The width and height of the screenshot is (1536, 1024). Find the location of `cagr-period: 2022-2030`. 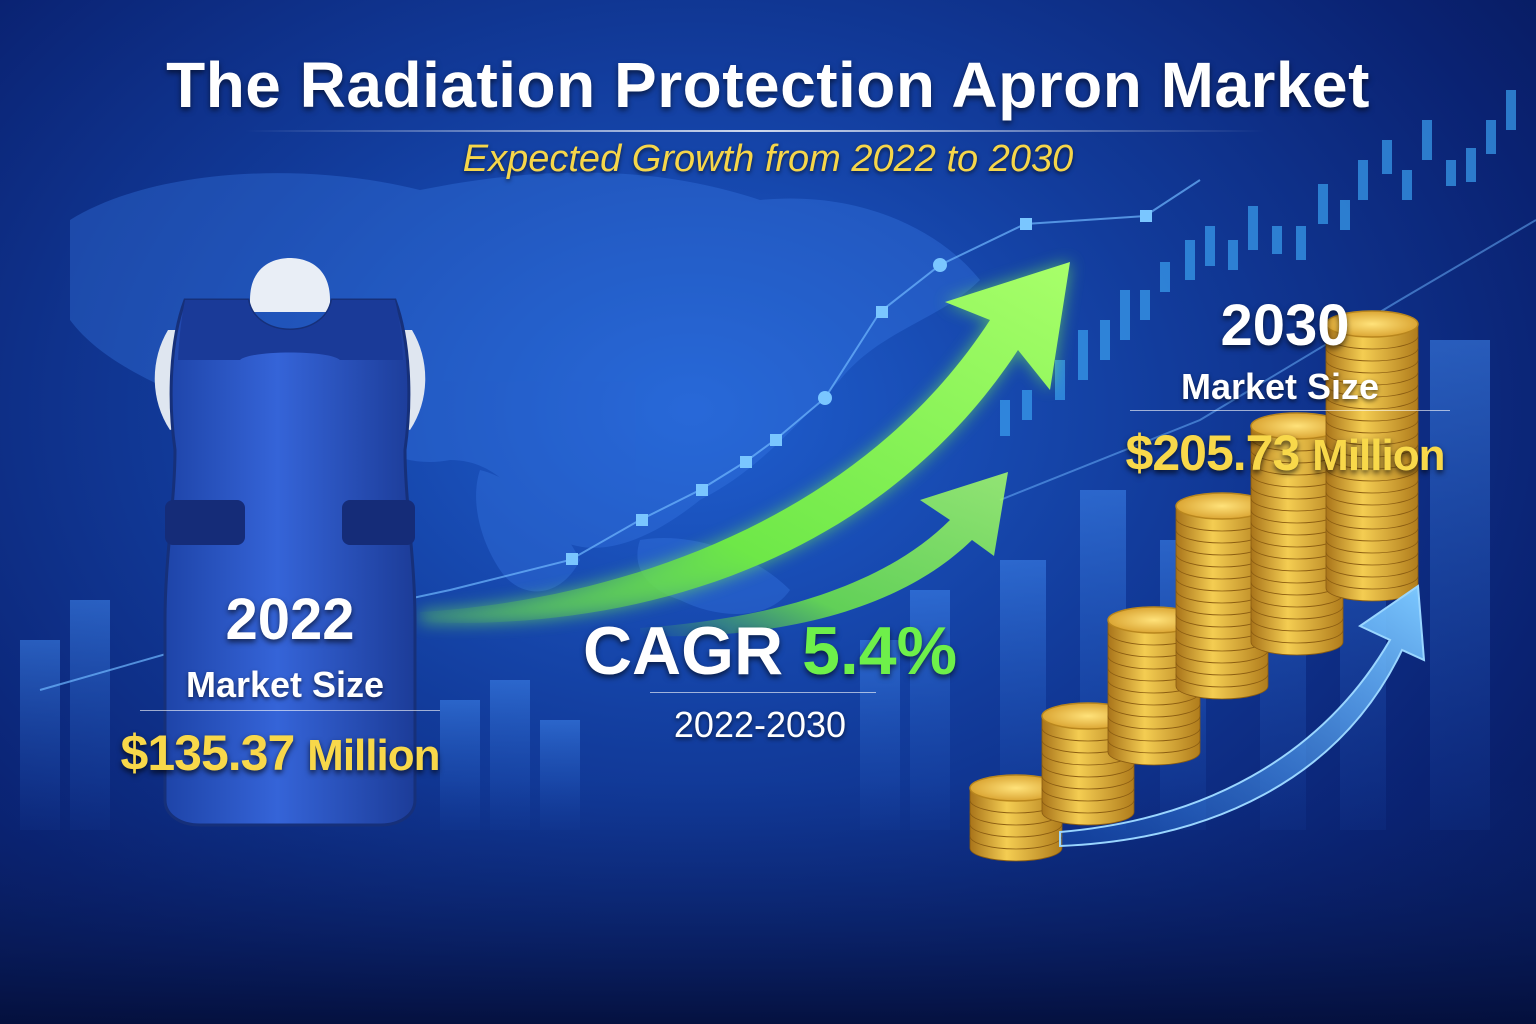

cagr-period: 2022-2030 is located at coordinates (760, 724).